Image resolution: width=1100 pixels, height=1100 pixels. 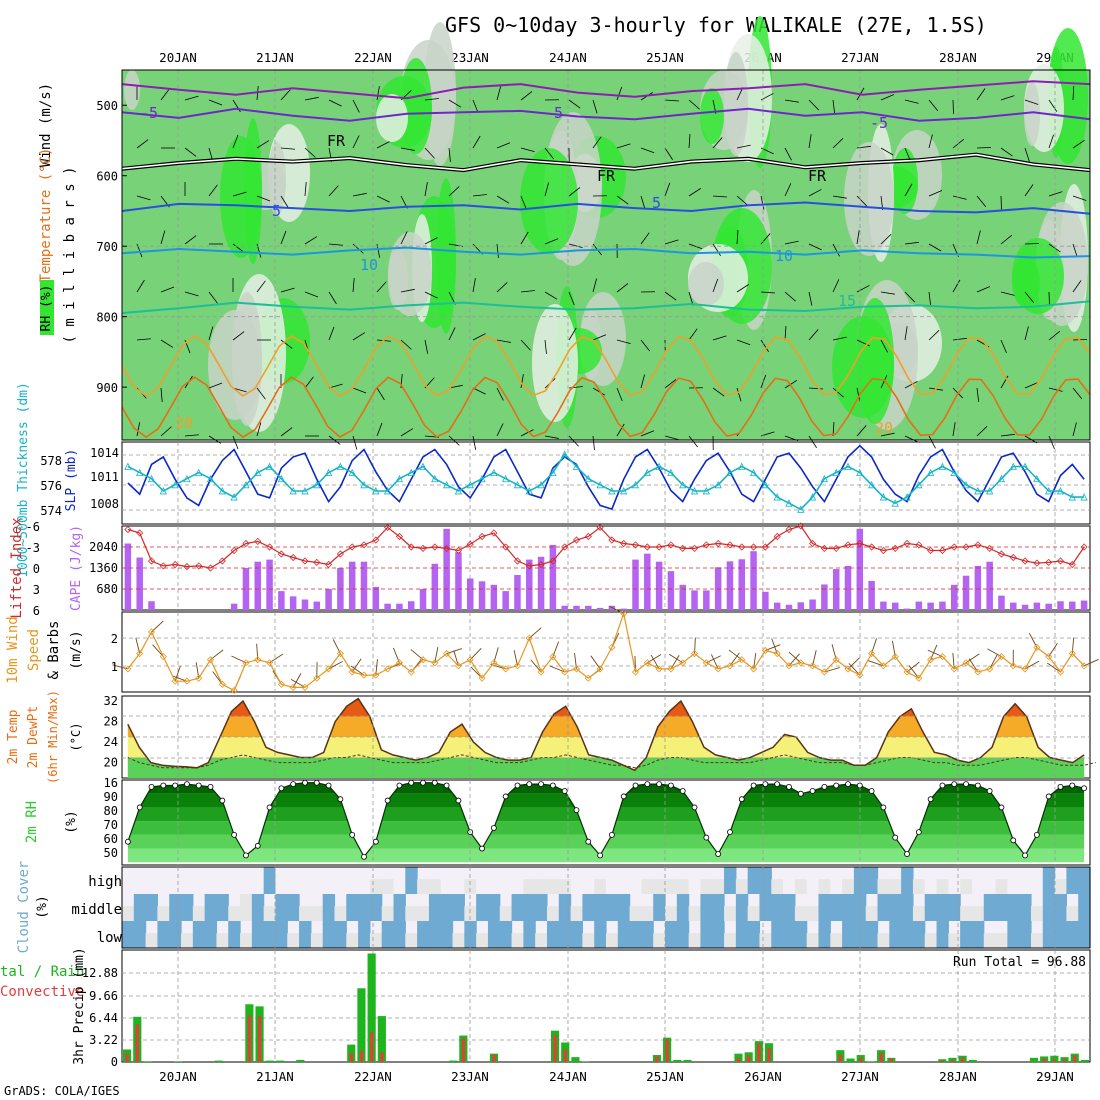 What do you see at coordinates (114, 639) in the screenshot?
I see `wind-tick-label: 2` at bounding box center [114, 639].